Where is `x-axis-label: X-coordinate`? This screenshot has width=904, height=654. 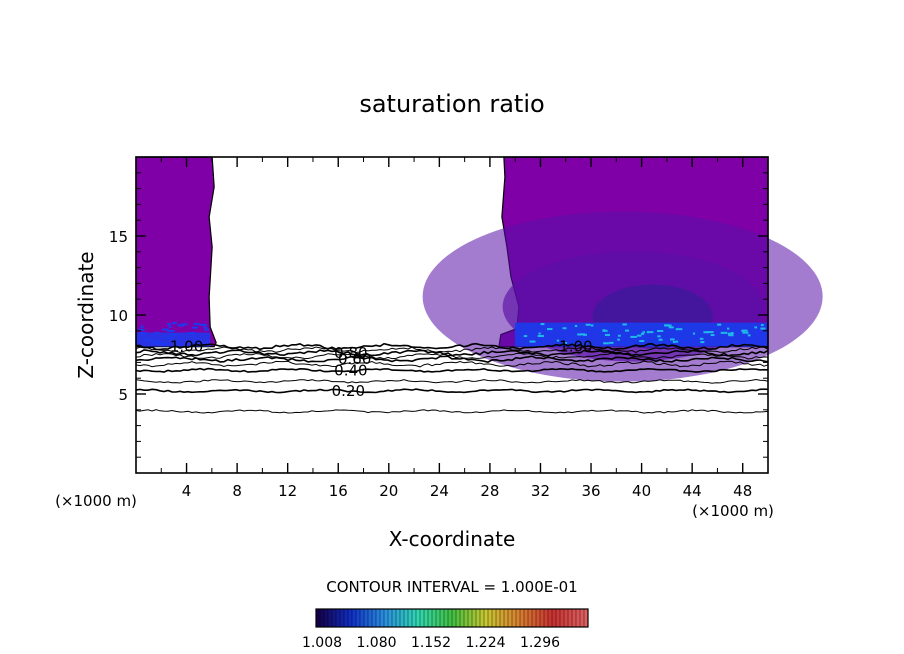 x-axis-label: X-coordinate is located at coordinates (452, 539).